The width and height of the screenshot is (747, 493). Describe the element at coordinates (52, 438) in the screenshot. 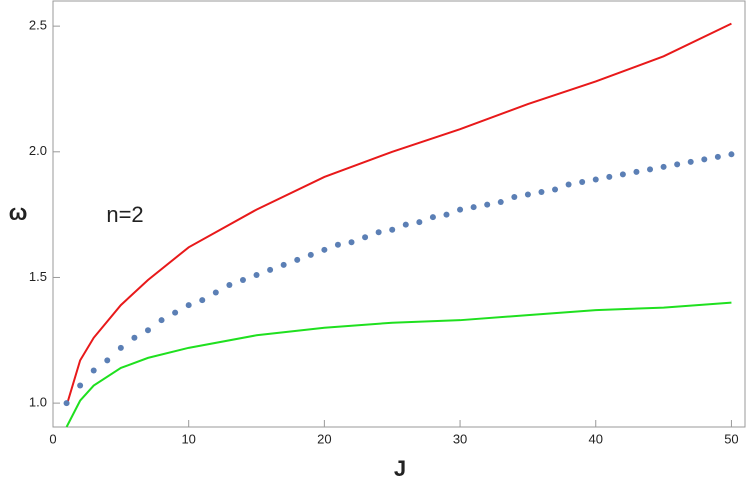

I see `x-tick-label: 0` at that location.